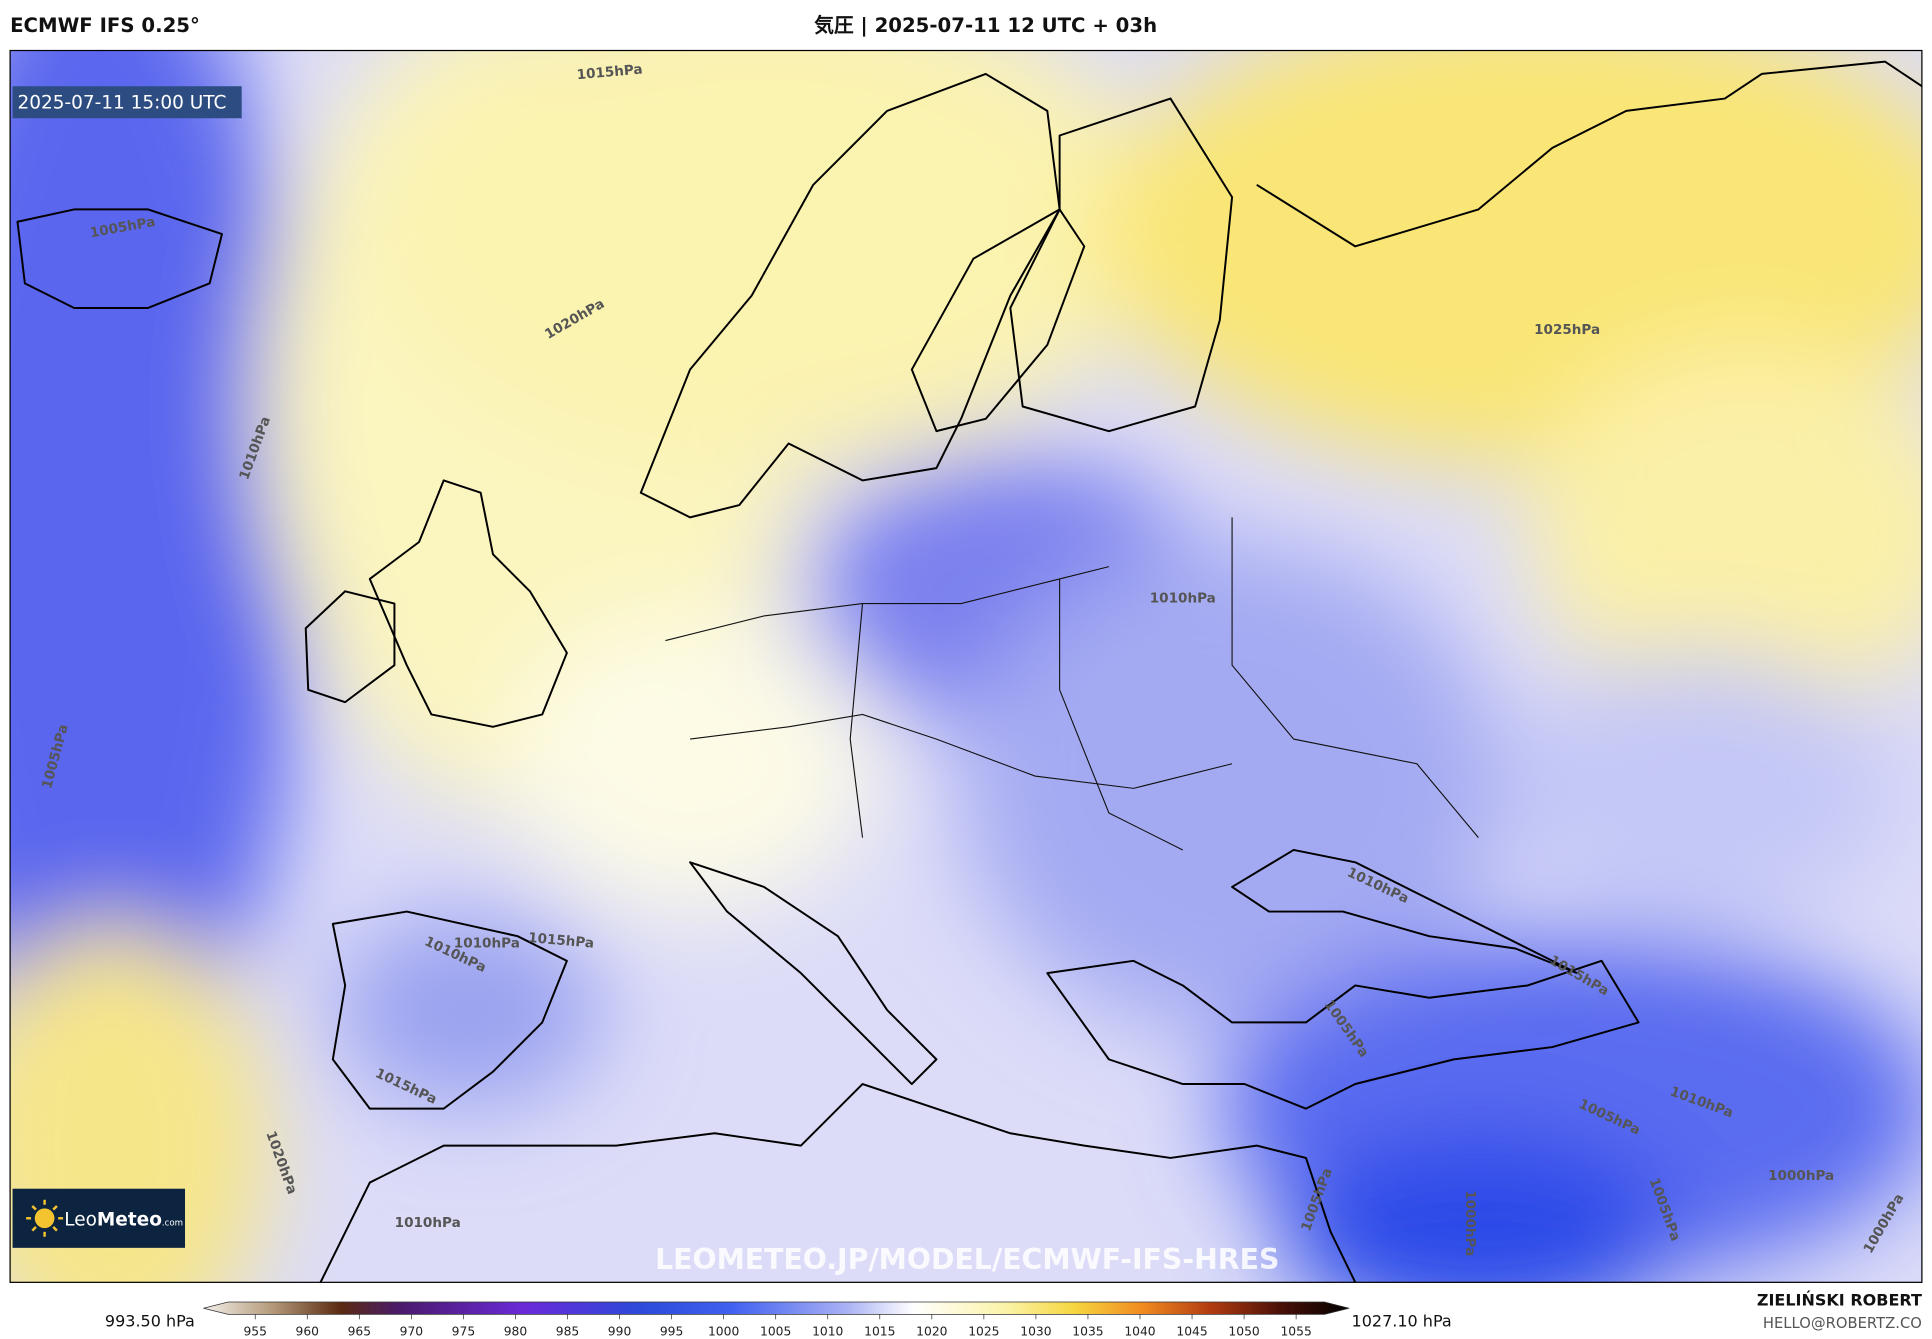  I want to click on colorbar-tick-label: 975, so click(463, 1331).